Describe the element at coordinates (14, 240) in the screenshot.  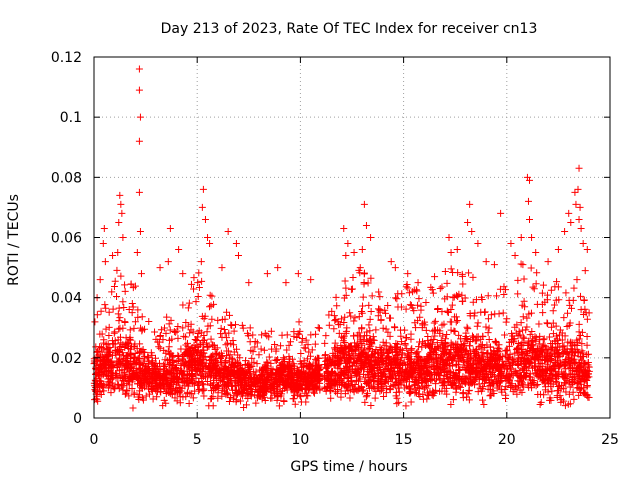
I see `y-axis-label: ROTI / TECUs` at that location.